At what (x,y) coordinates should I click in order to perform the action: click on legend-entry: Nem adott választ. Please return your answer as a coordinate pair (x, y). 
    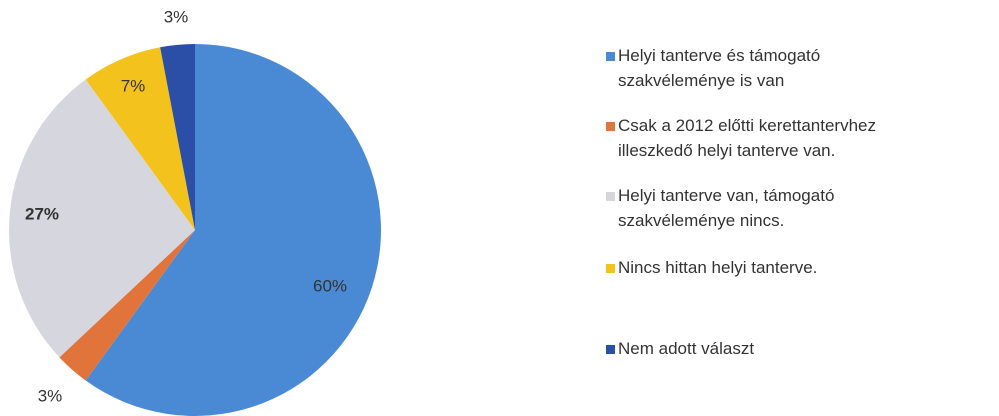
    Looking at the image, I should click on (680, 348).